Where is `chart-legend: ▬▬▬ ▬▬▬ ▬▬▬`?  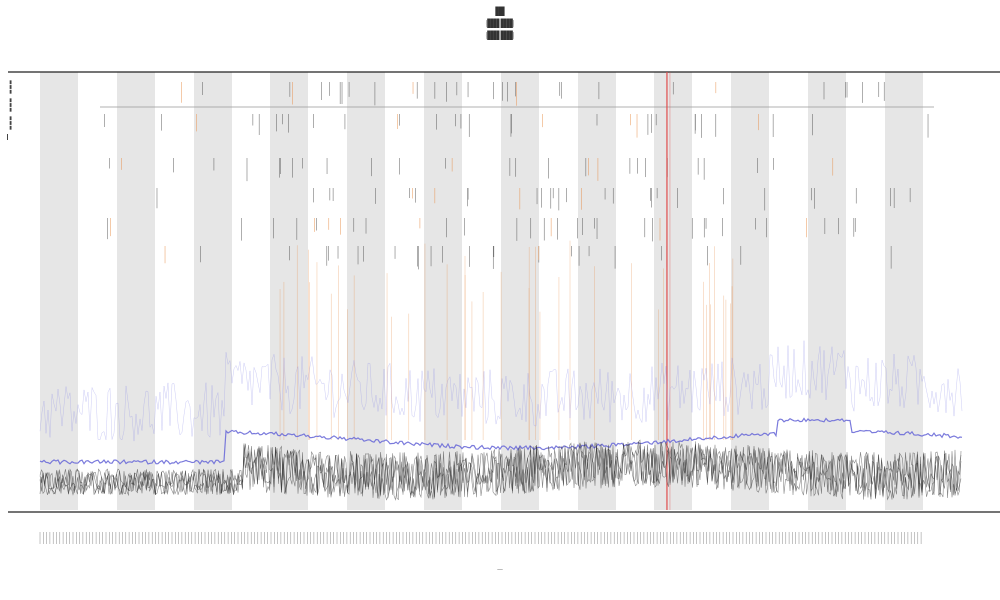
chart-legend: ▬▬▬ ▬▬▬ ▬▬▬ is located at coordinates (9, 110).